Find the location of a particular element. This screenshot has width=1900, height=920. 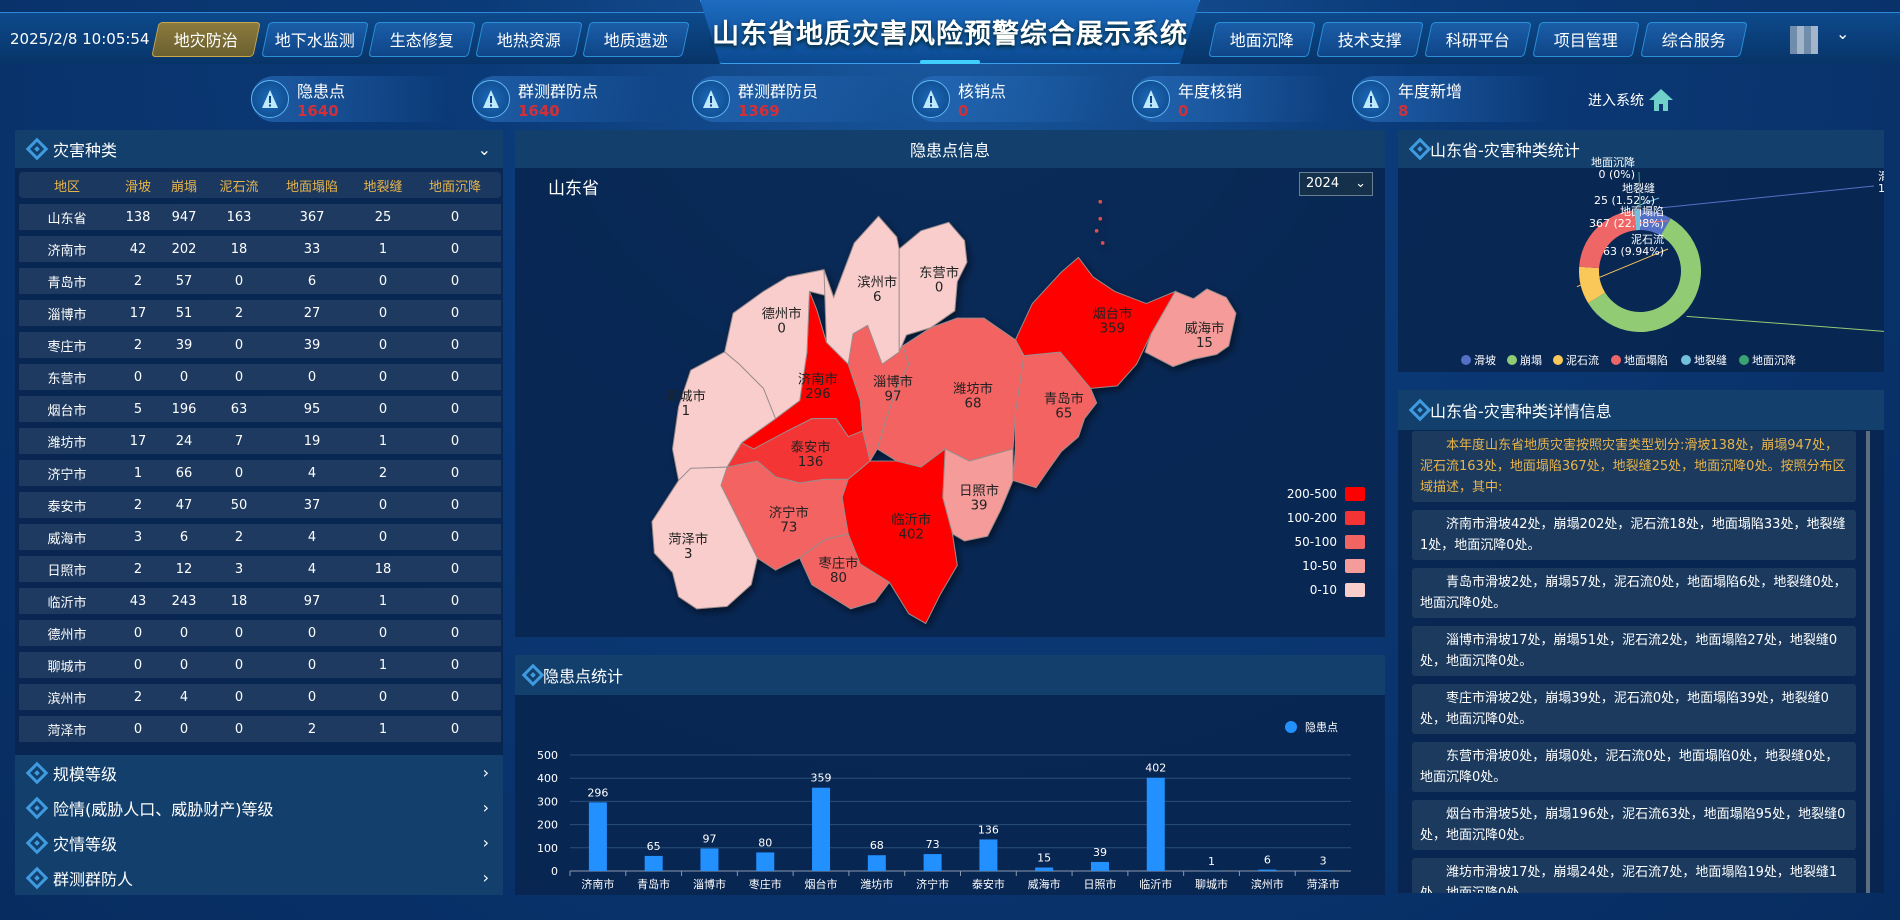

table-row: 枣庄市 2 39 0 39 0 0 is located at coordinates (260, 345).